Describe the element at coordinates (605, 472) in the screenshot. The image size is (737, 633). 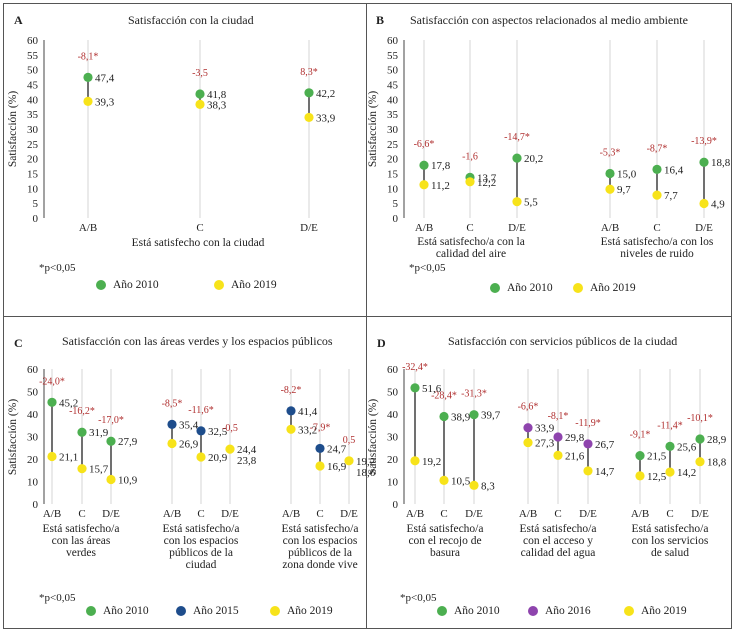
I see `panel-d-data-label: 14,7` at that location.